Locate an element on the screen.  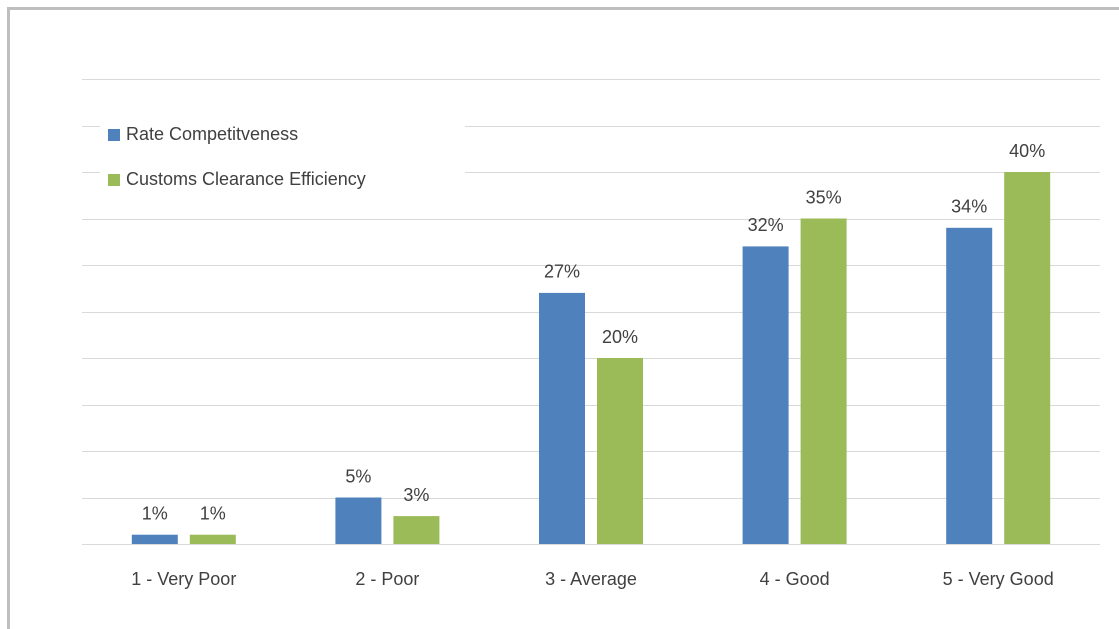
legend-label: Rate Competitveness is located at coordinates (212, 134).